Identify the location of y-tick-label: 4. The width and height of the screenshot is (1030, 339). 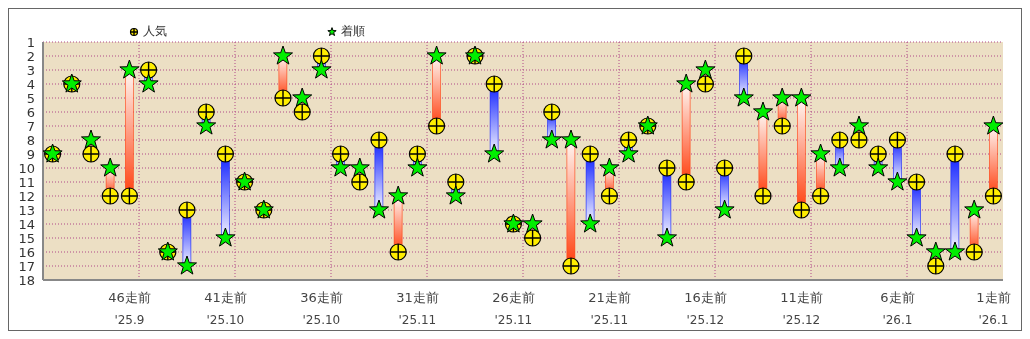
(30, 84).